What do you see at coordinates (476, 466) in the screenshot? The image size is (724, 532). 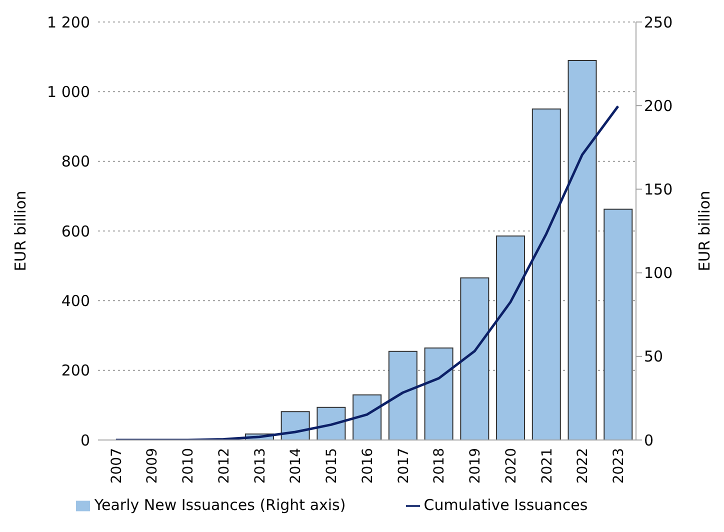 I see `x-tick-label: 2019` at bounding box center [476, 466].